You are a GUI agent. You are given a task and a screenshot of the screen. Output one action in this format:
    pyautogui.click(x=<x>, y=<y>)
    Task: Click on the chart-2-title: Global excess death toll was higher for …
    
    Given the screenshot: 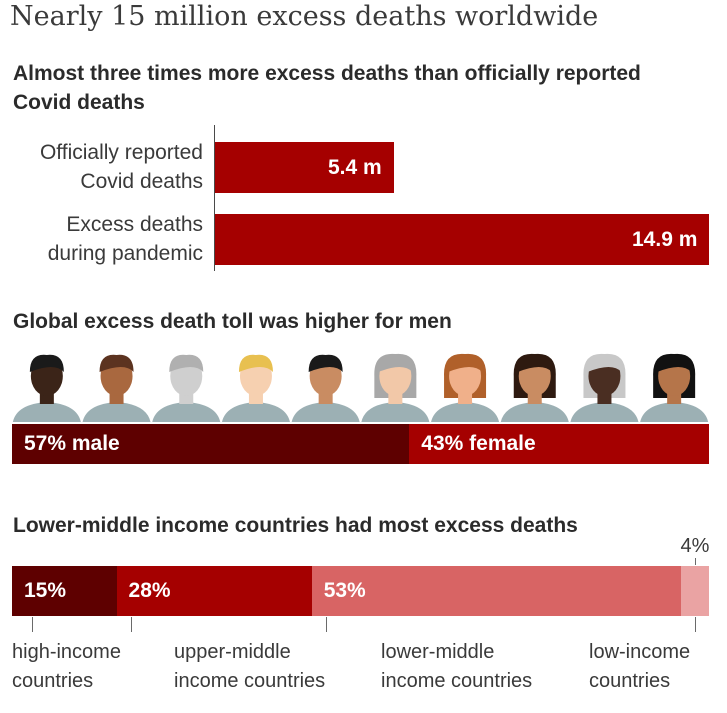 What is the action you would take?
    pyautogui.click(x=232, y=321)
    